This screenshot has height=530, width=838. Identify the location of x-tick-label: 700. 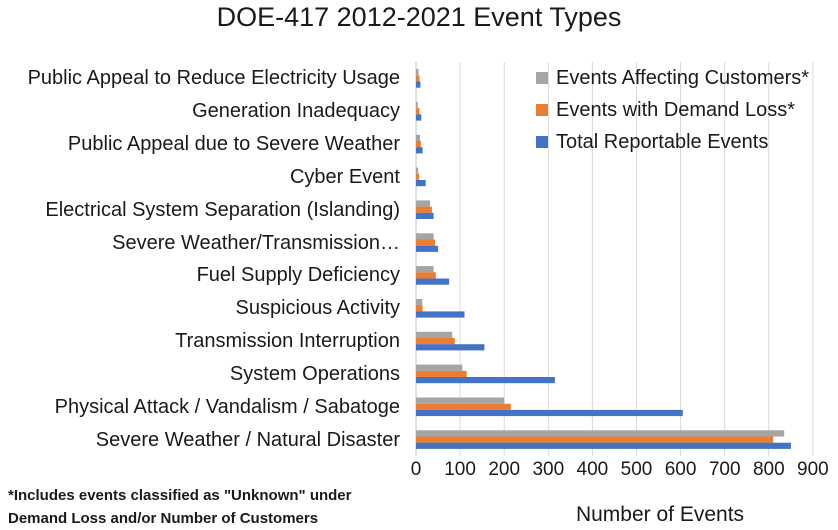
(724, 469).